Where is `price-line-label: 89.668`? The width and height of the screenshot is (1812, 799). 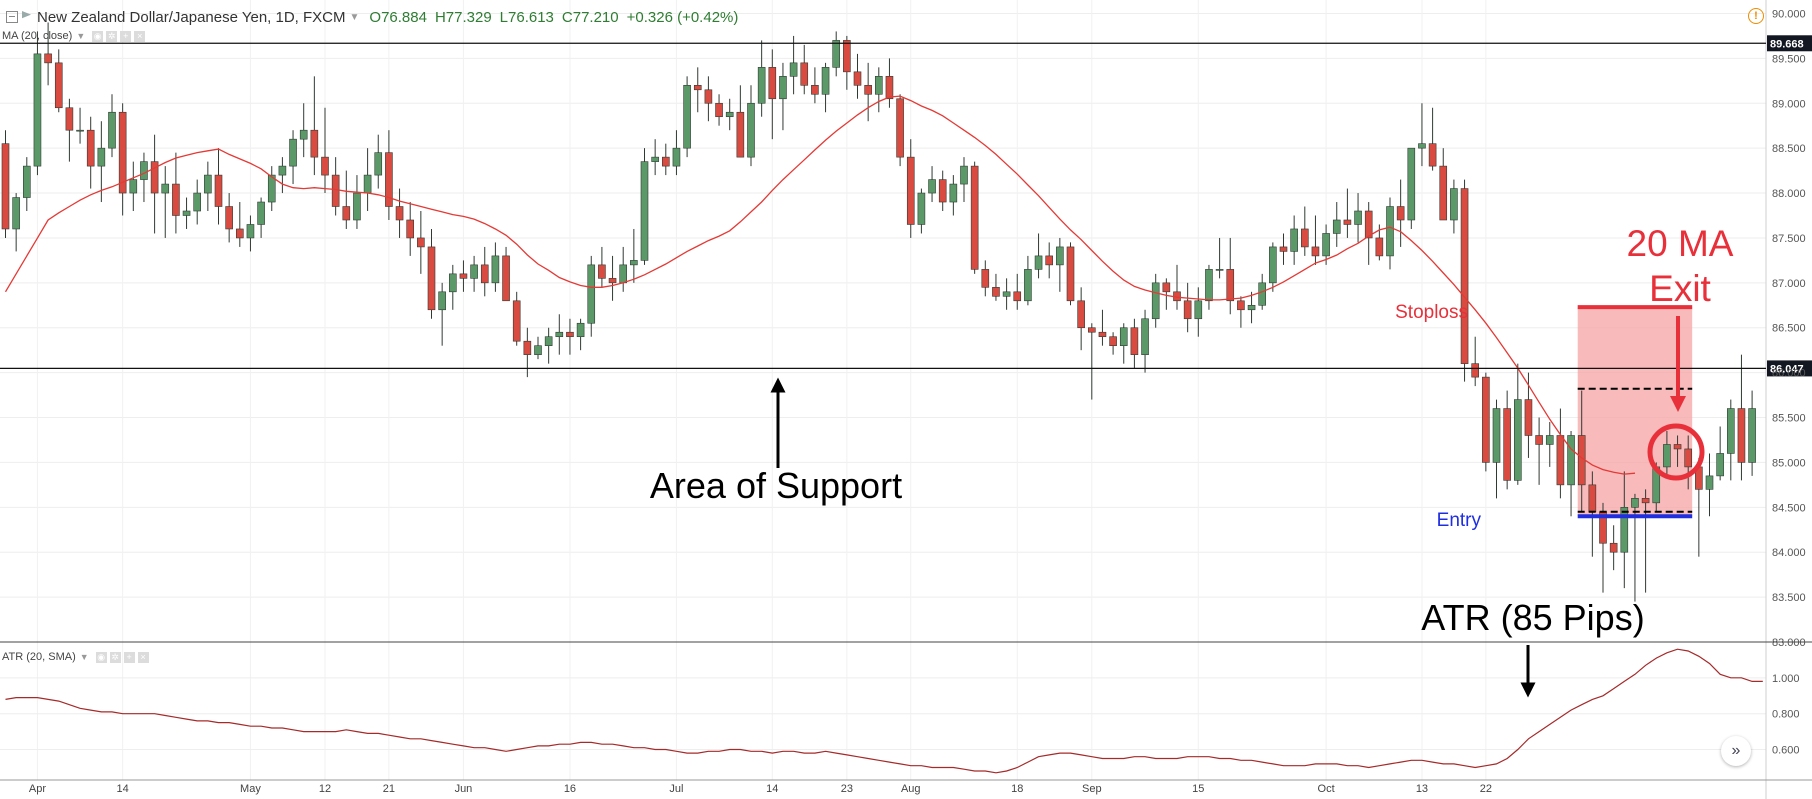
price-line-label: 89.668 is located at coordinates (1787, 44).